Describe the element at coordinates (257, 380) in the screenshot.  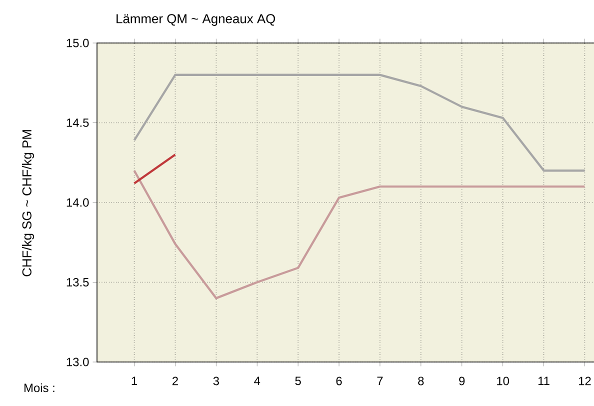
I see `x-tick-label: 4` at that location.